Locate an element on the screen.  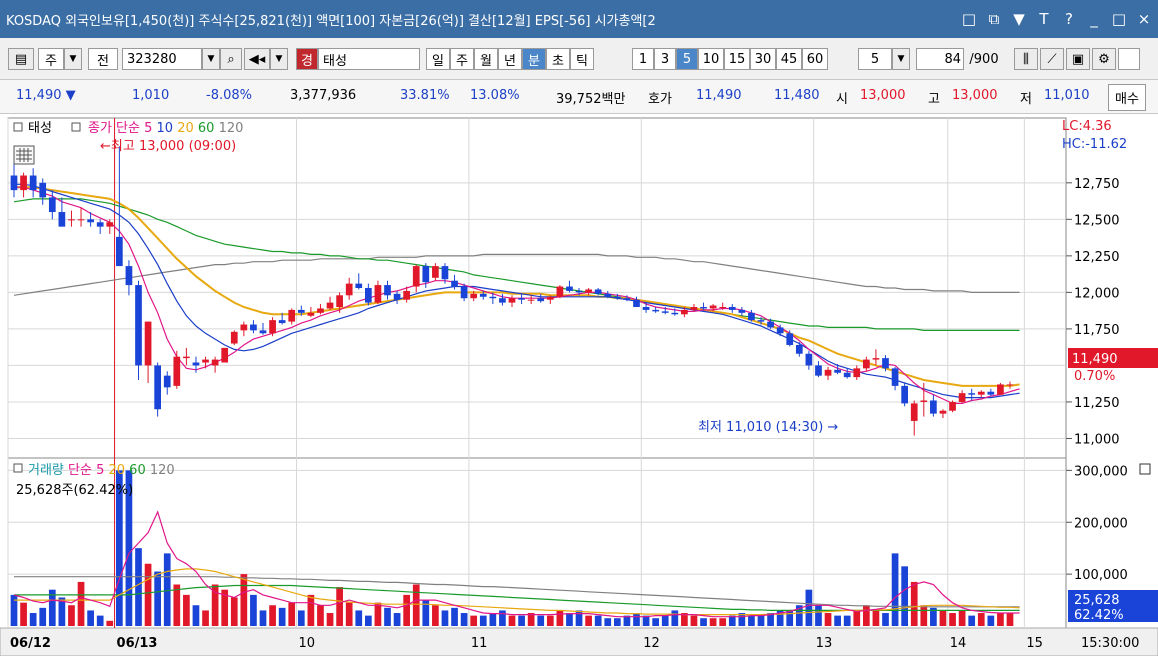
interval-button-1: 1 is located at coordinates (643, 59).